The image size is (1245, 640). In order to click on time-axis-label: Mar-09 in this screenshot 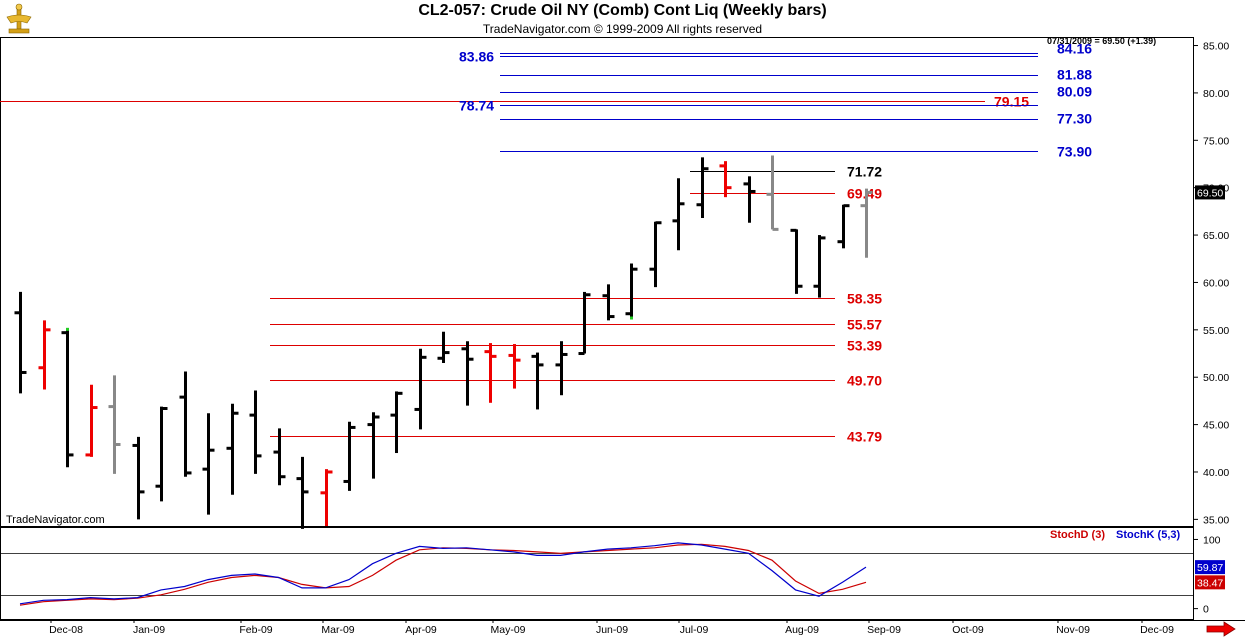, I will do `click(337, 630)`.